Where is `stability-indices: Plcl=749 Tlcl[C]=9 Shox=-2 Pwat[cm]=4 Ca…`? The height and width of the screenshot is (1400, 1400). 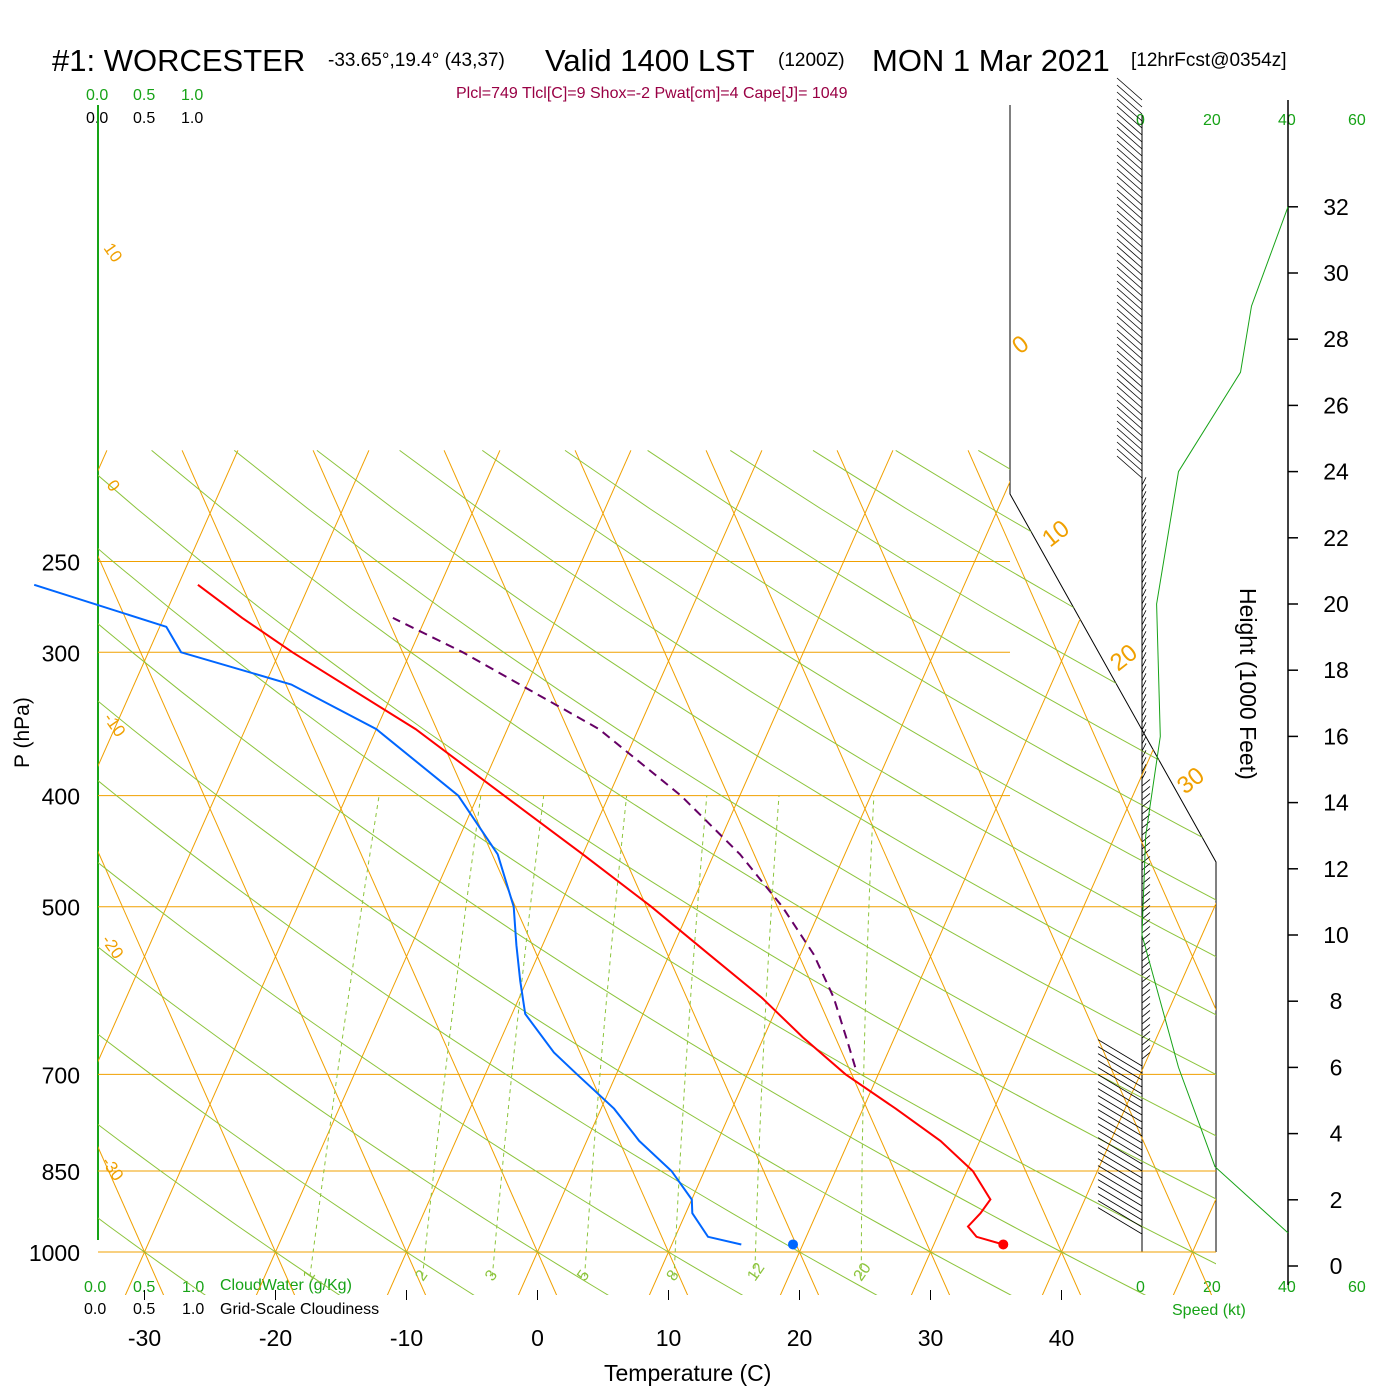 stability-indices: Plcl=749 Tlcl[C]=9 Shox=-2 Pwat[cm]=4 Ca… is located at coordinates (652, 93).